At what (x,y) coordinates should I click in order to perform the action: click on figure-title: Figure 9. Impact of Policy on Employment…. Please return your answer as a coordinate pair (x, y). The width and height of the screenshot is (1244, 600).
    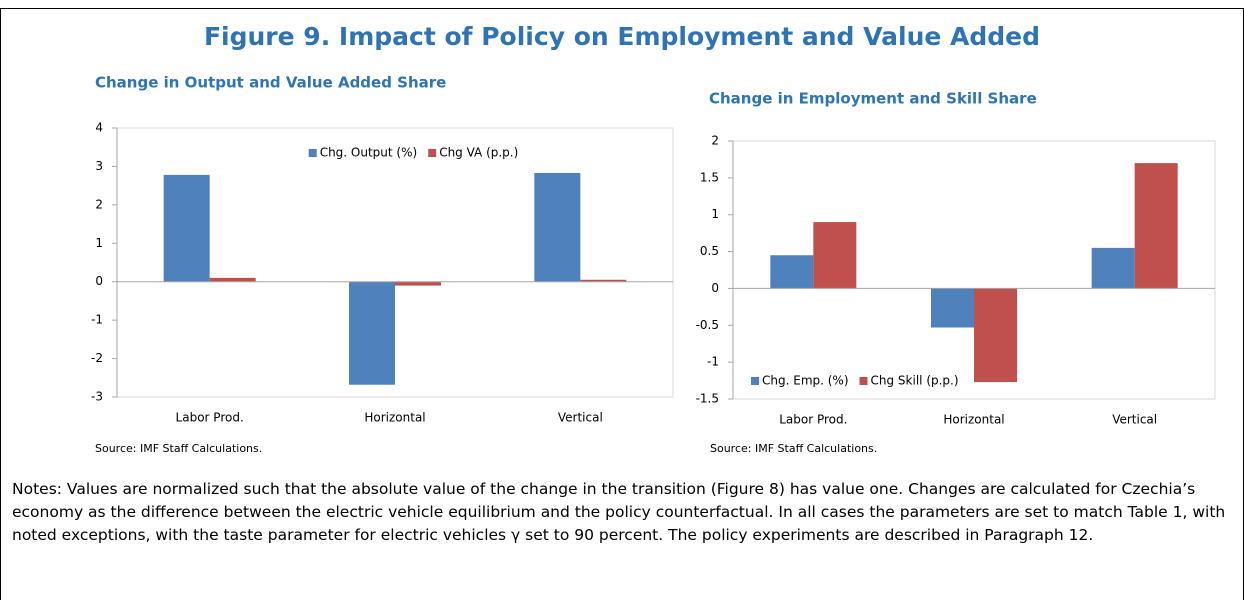
    Looking at the image, I should click on (622, 36).